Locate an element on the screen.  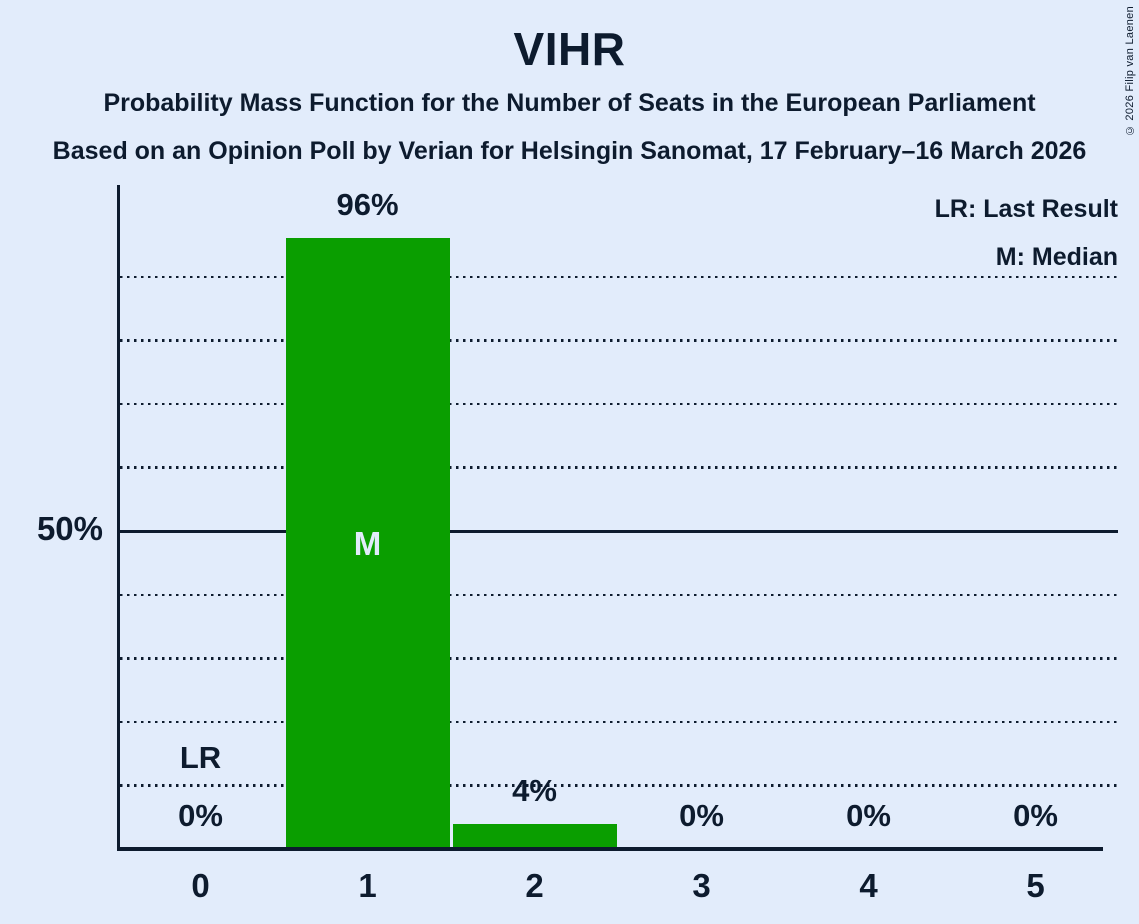
copyright-notice: © 2026 Filip van Laenen is located at coordinates (1130, 71).